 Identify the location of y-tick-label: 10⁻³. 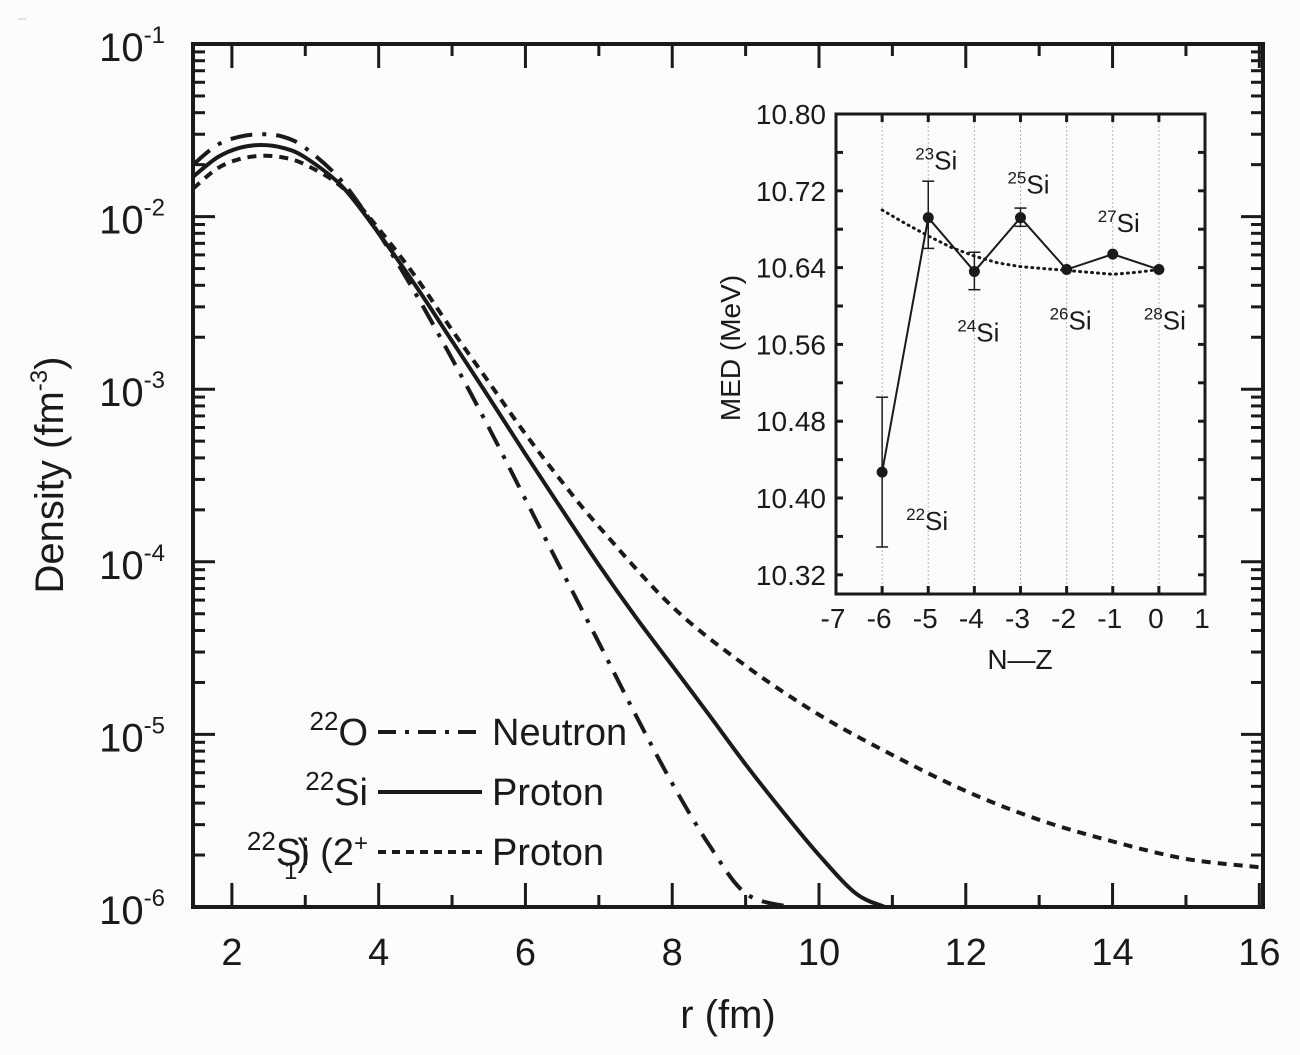
(132, 391).